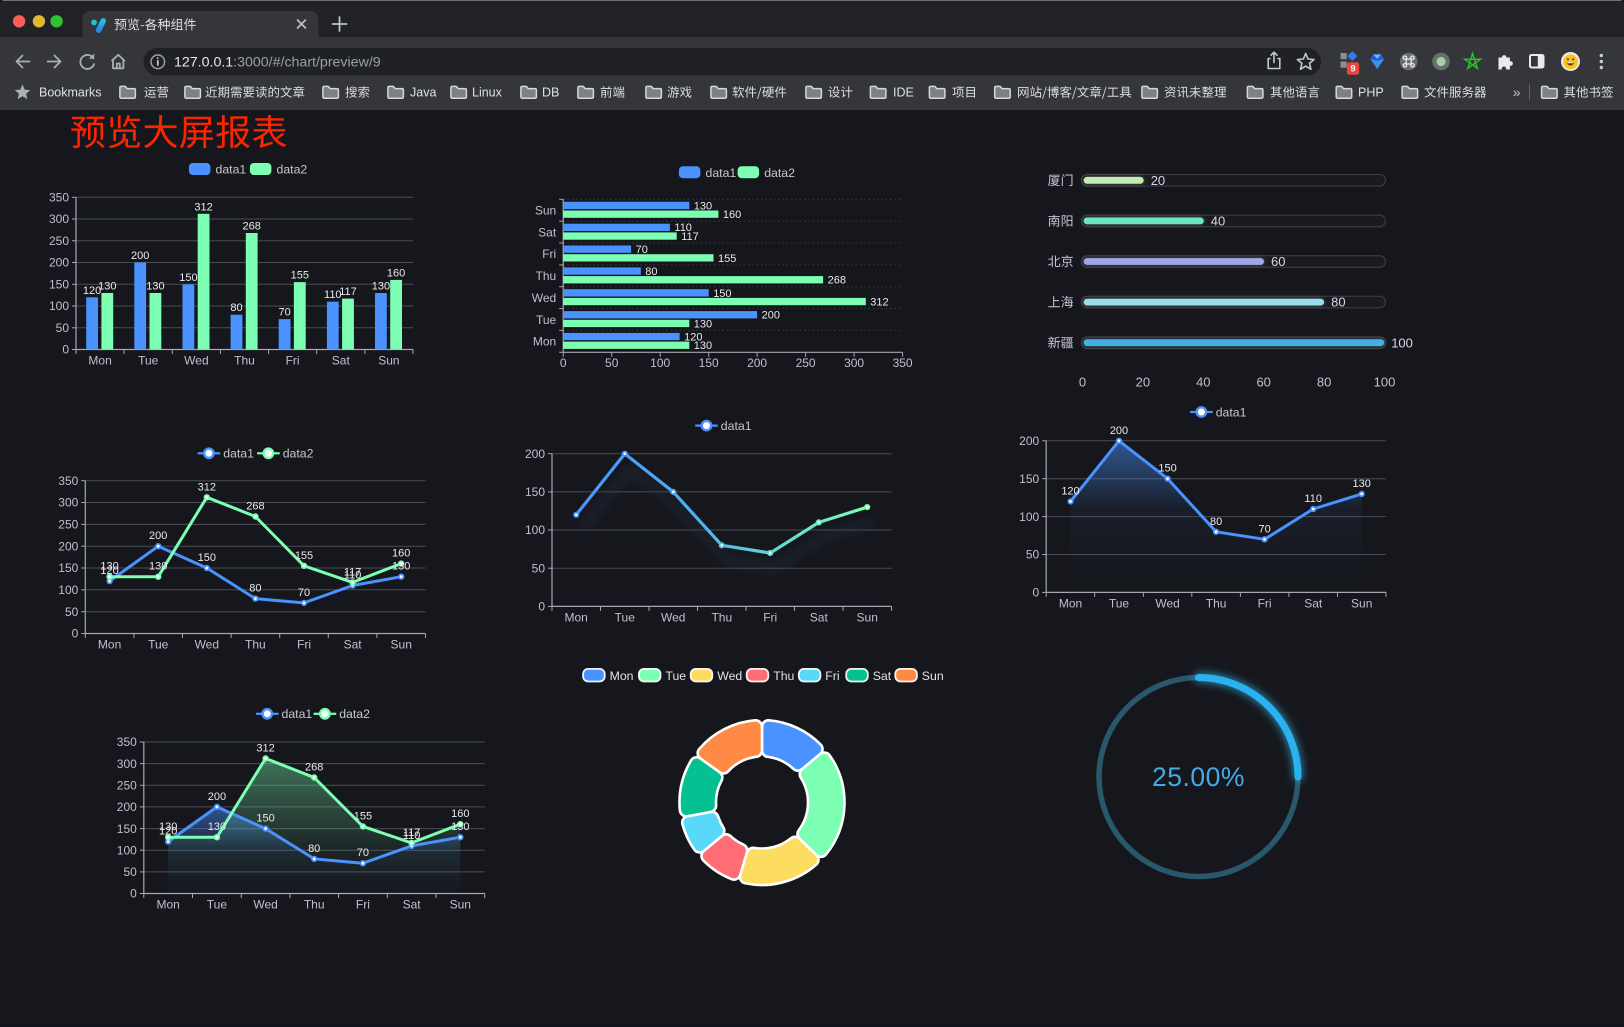  What do you see at coordinates (333, 295) in the screenshot?
I see `svg-text: 110` at bounding box center [333, 295].